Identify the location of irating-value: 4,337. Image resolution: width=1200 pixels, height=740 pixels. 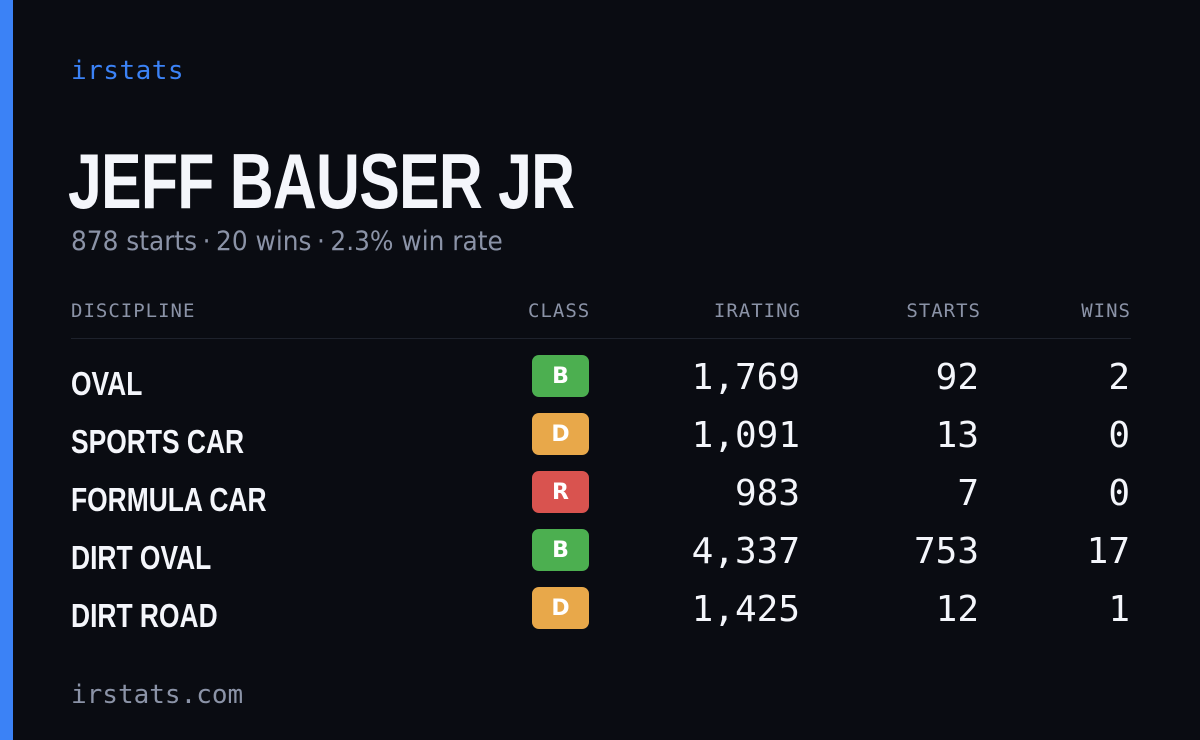
(745, 551).